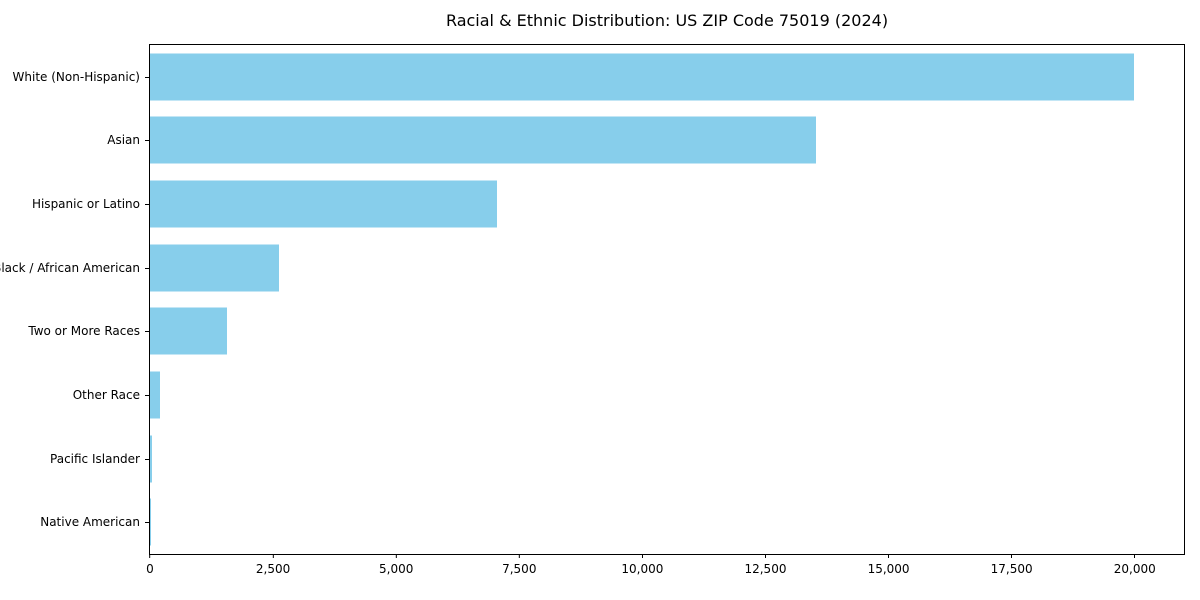 Image resolution: width=1200 pixels, height=600 pixels. I want to click on x-tick: 2,500, so click(273, 565).